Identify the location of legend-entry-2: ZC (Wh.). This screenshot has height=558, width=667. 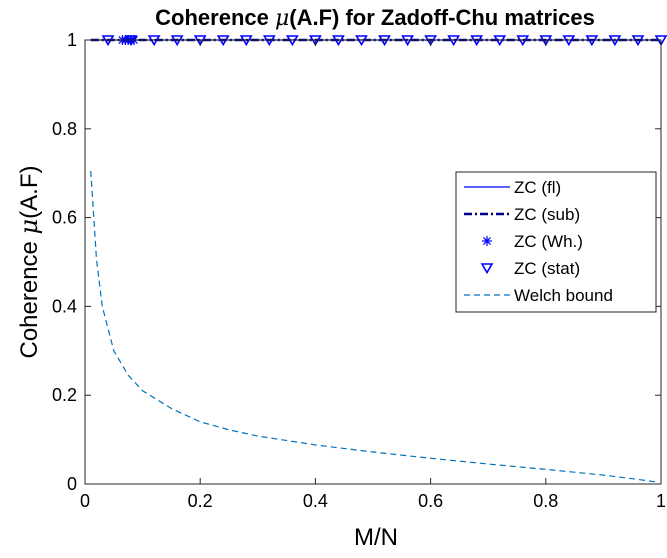
(532, 241).